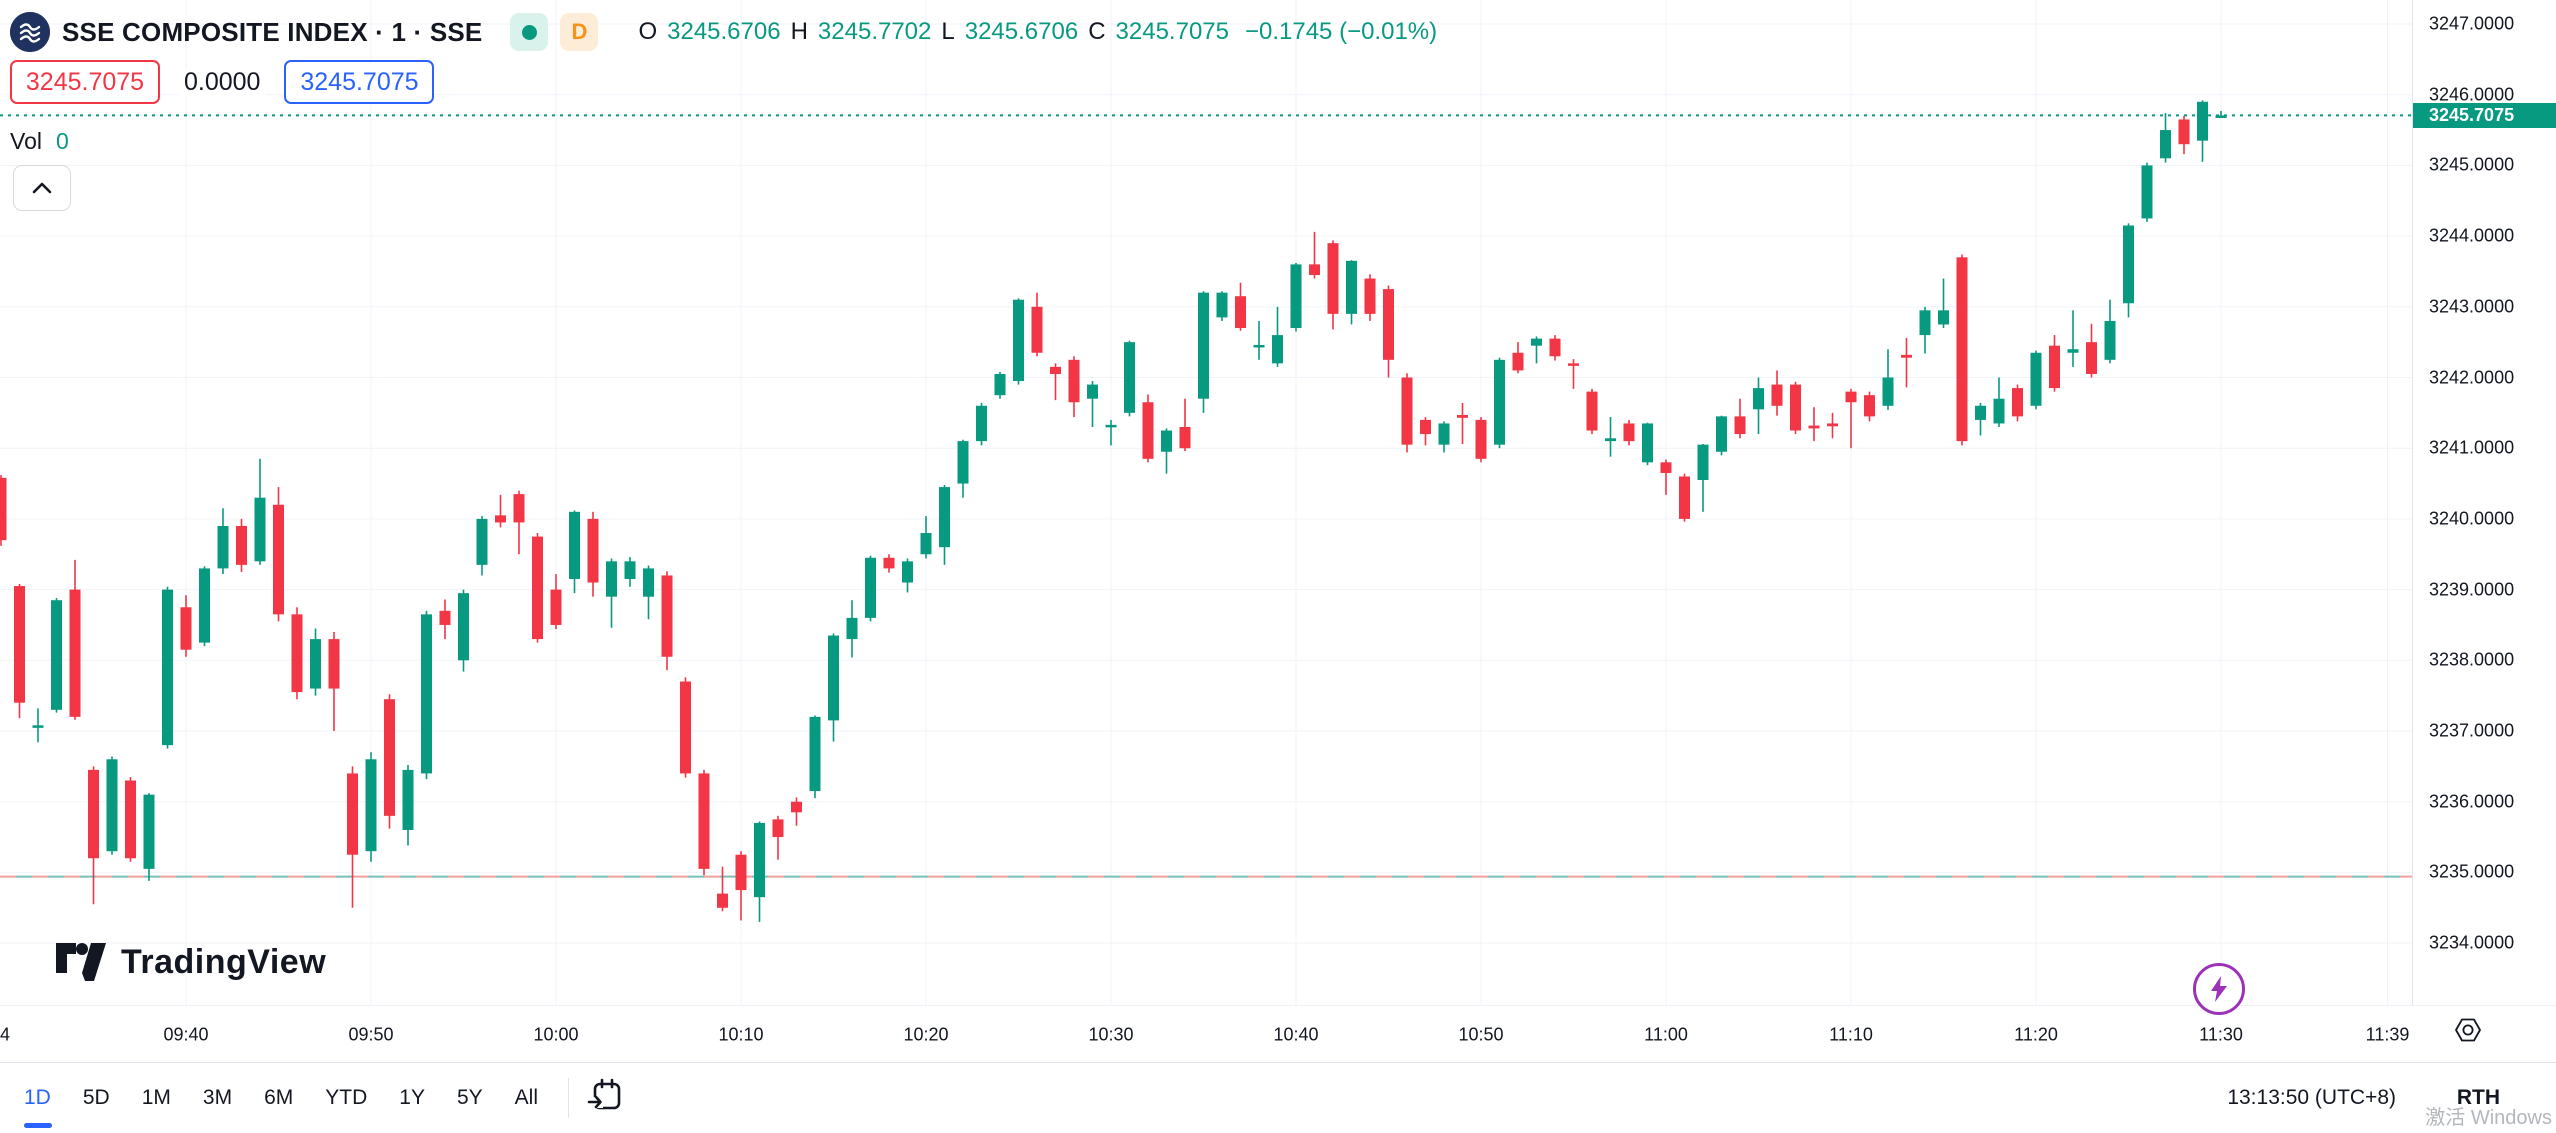  Describe the element at coordinates (2472, 730) in the screenshot. I see `price-axis-label: 3237.0000` at that location.